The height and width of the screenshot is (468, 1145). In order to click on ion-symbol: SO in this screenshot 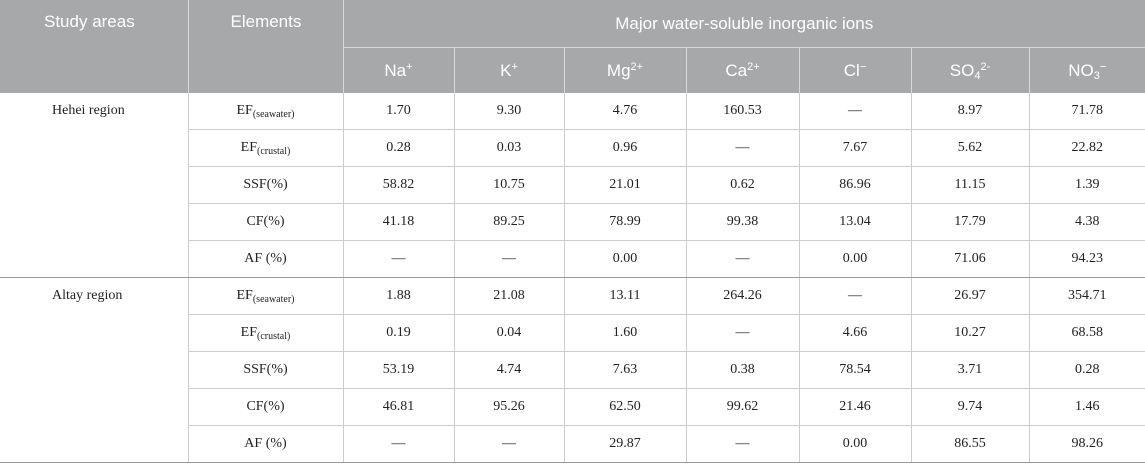, I will do `click(962, 70)`.